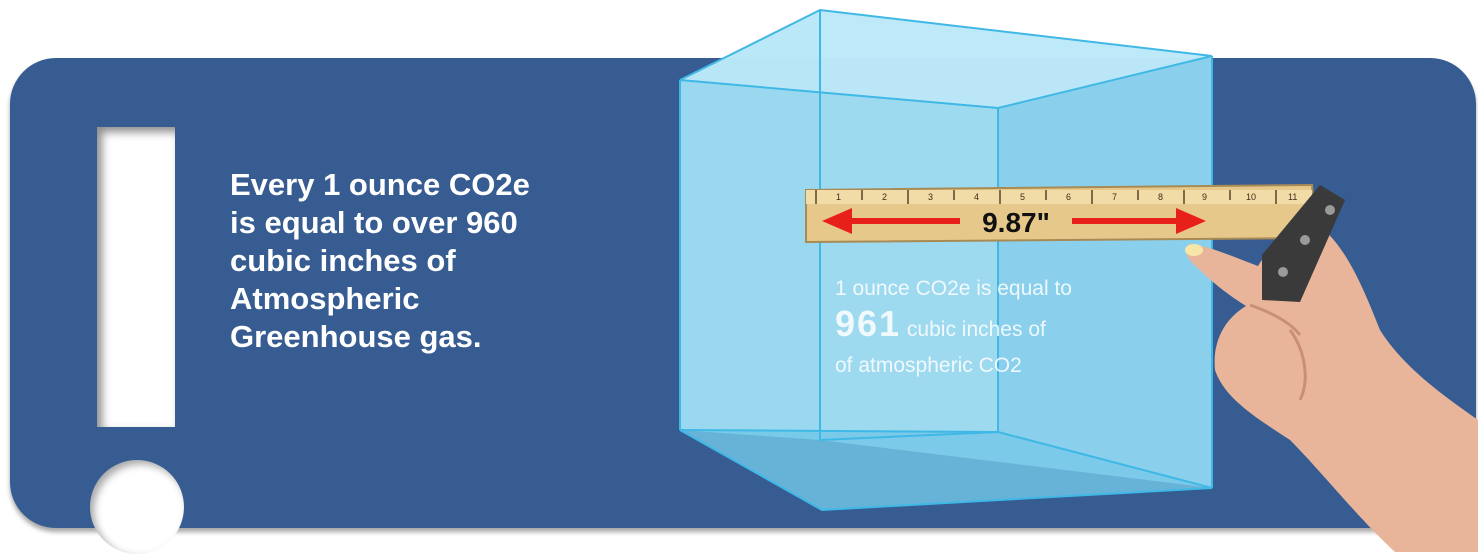 The height and width of the screenshot is (554, 1478). I want to click on ruler-tick-label: 4, so click(976, 197).